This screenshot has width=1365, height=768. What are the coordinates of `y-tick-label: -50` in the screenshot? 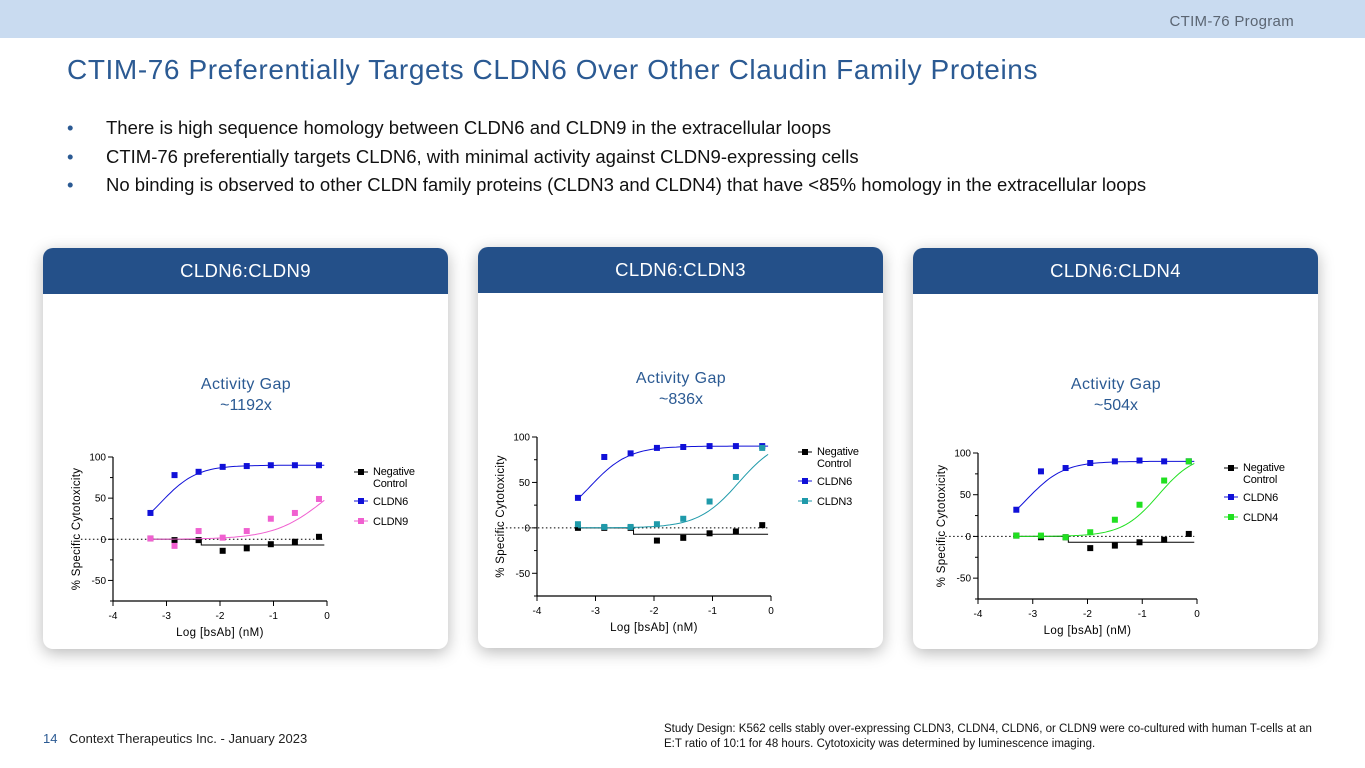 It's located at (964, 579).